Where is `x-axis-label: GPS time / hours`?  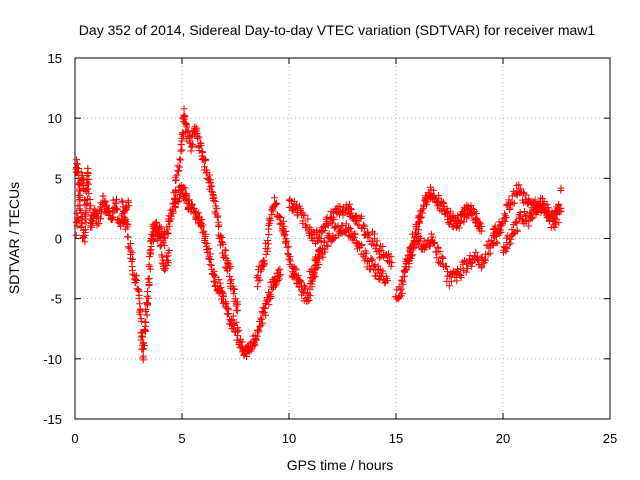
x-axis-label: GPS time / hours is located at coordinates (340, 465).